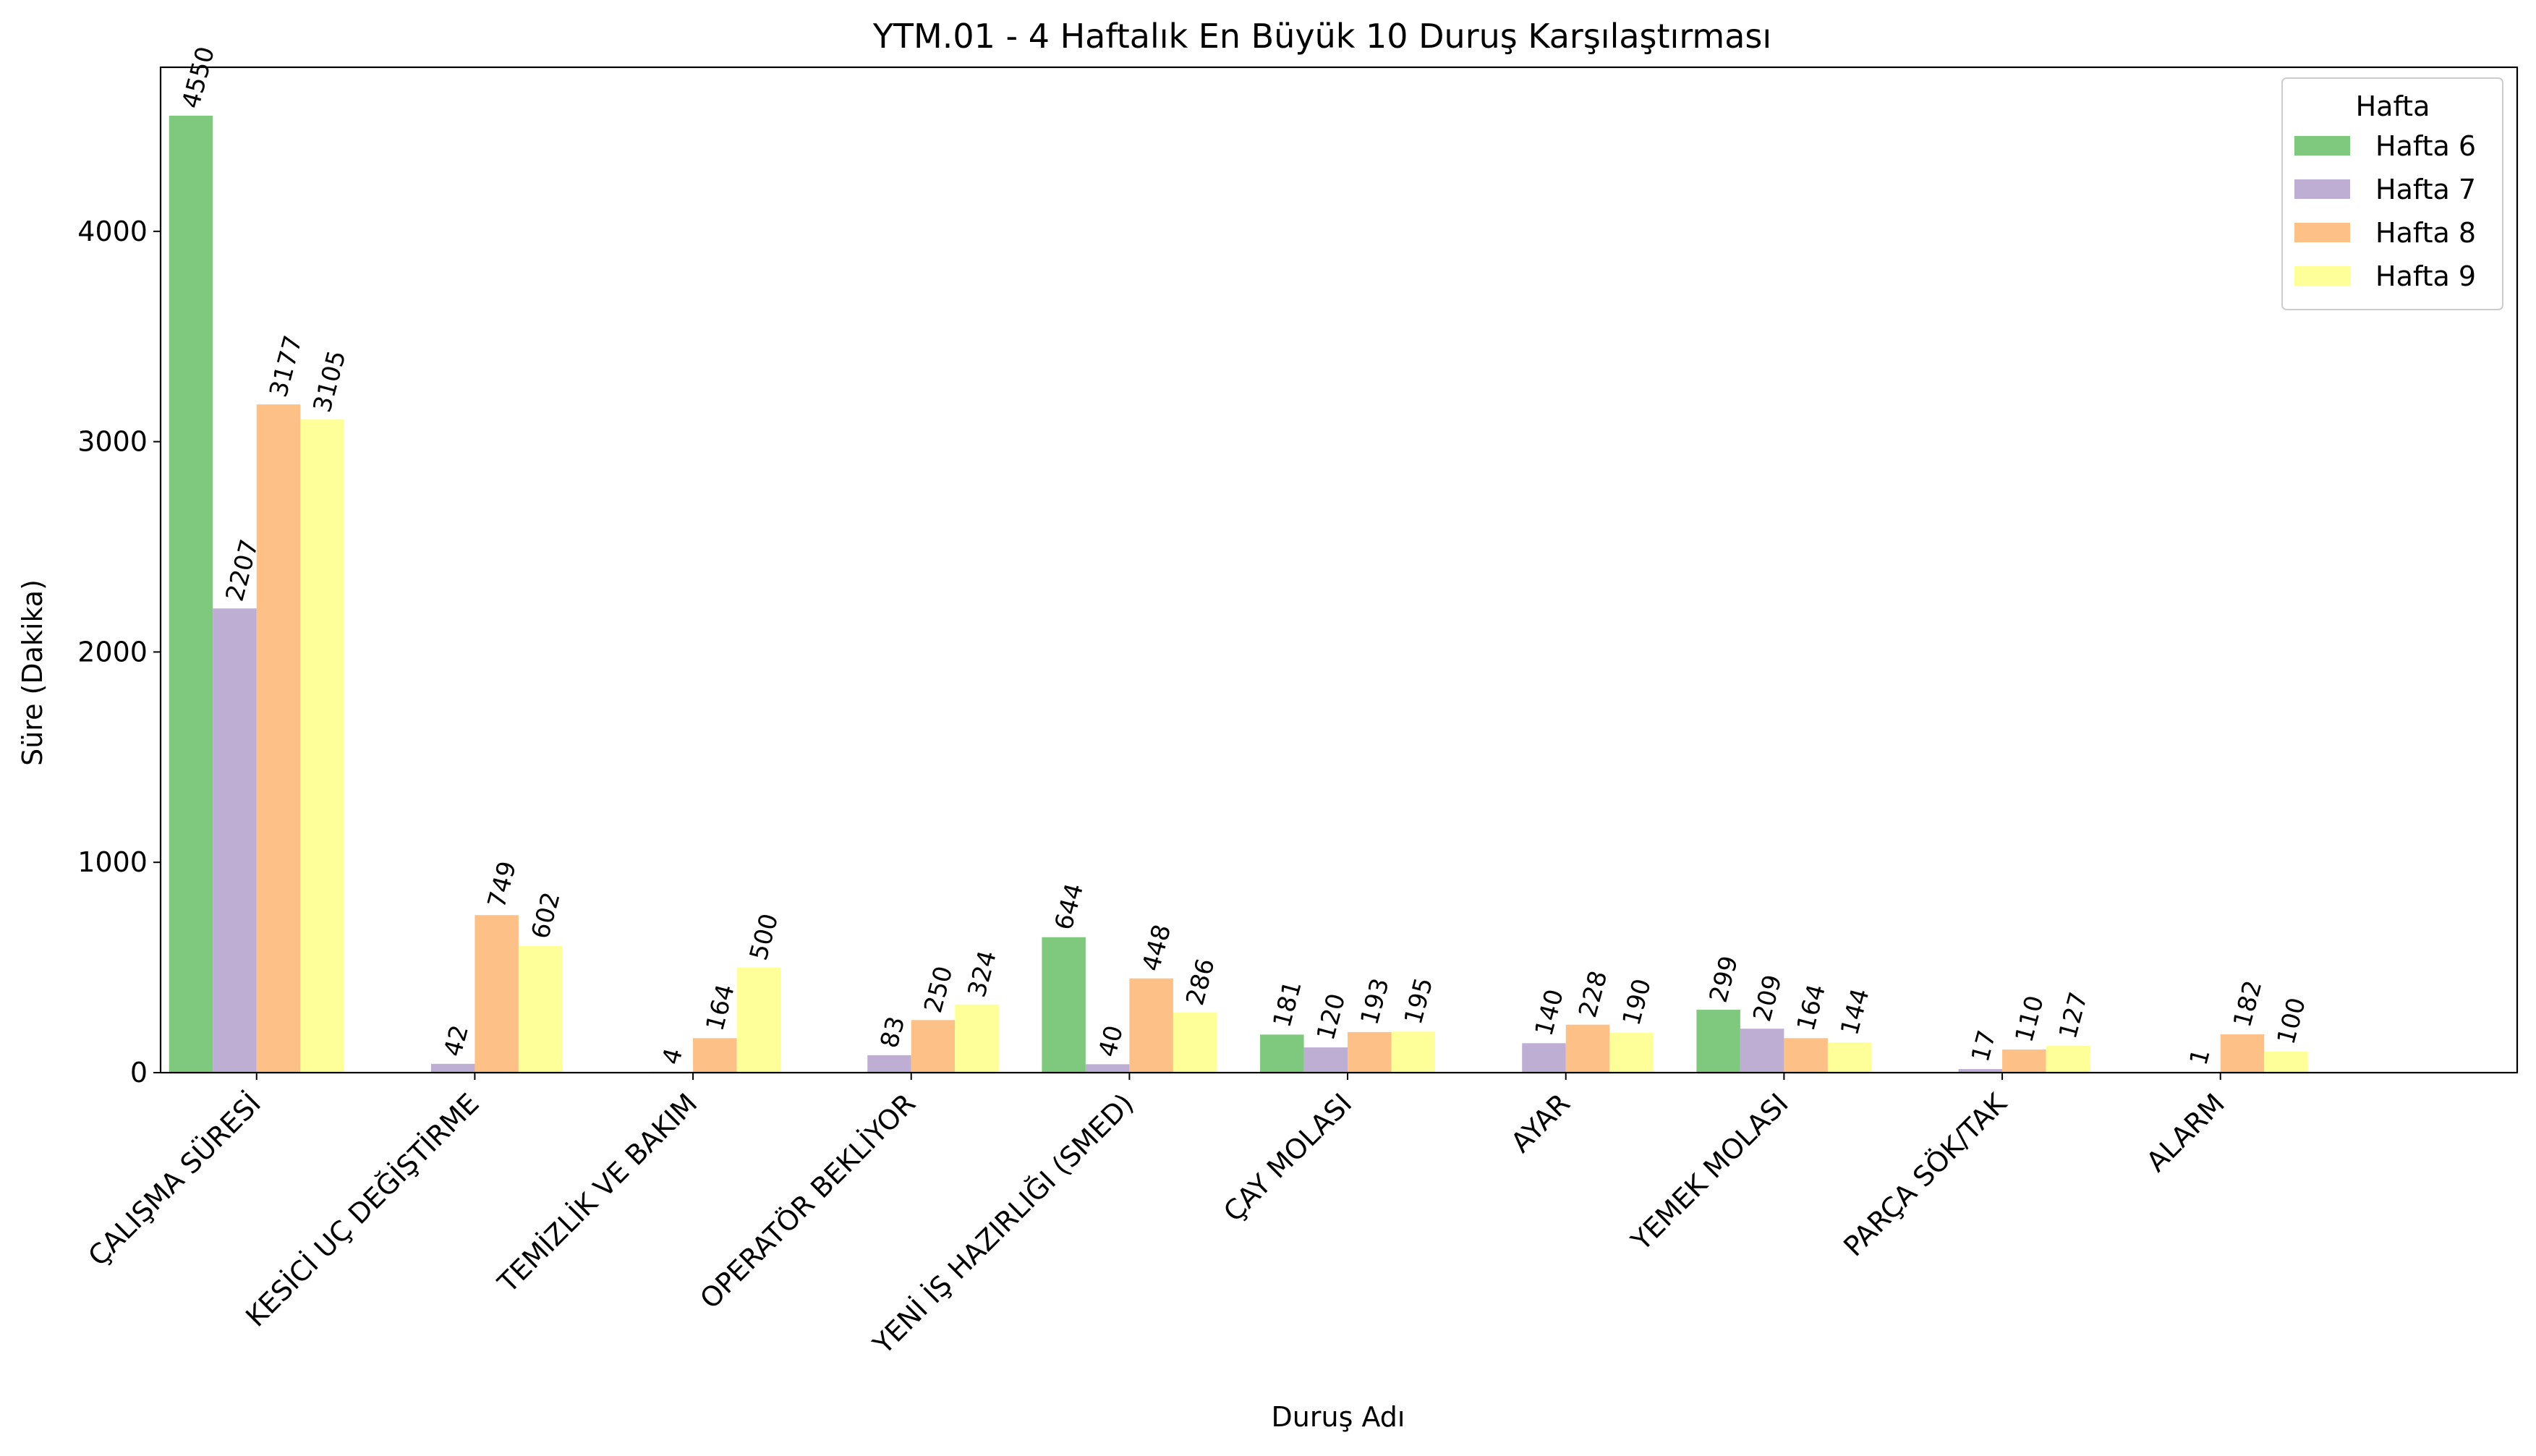 This screenshot has width=2536, height=1456. What do you see at coordinates (2425, 189) in the screenshot?
I see `legend-label: Hafta 7` at bounding box center [2425, 189].